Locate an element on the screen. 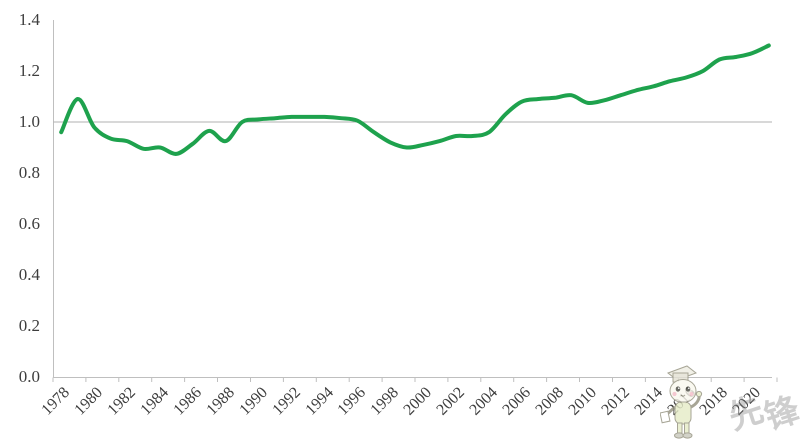  y-axis-tick-label: 1.4 is located at coordinates (29, 19).